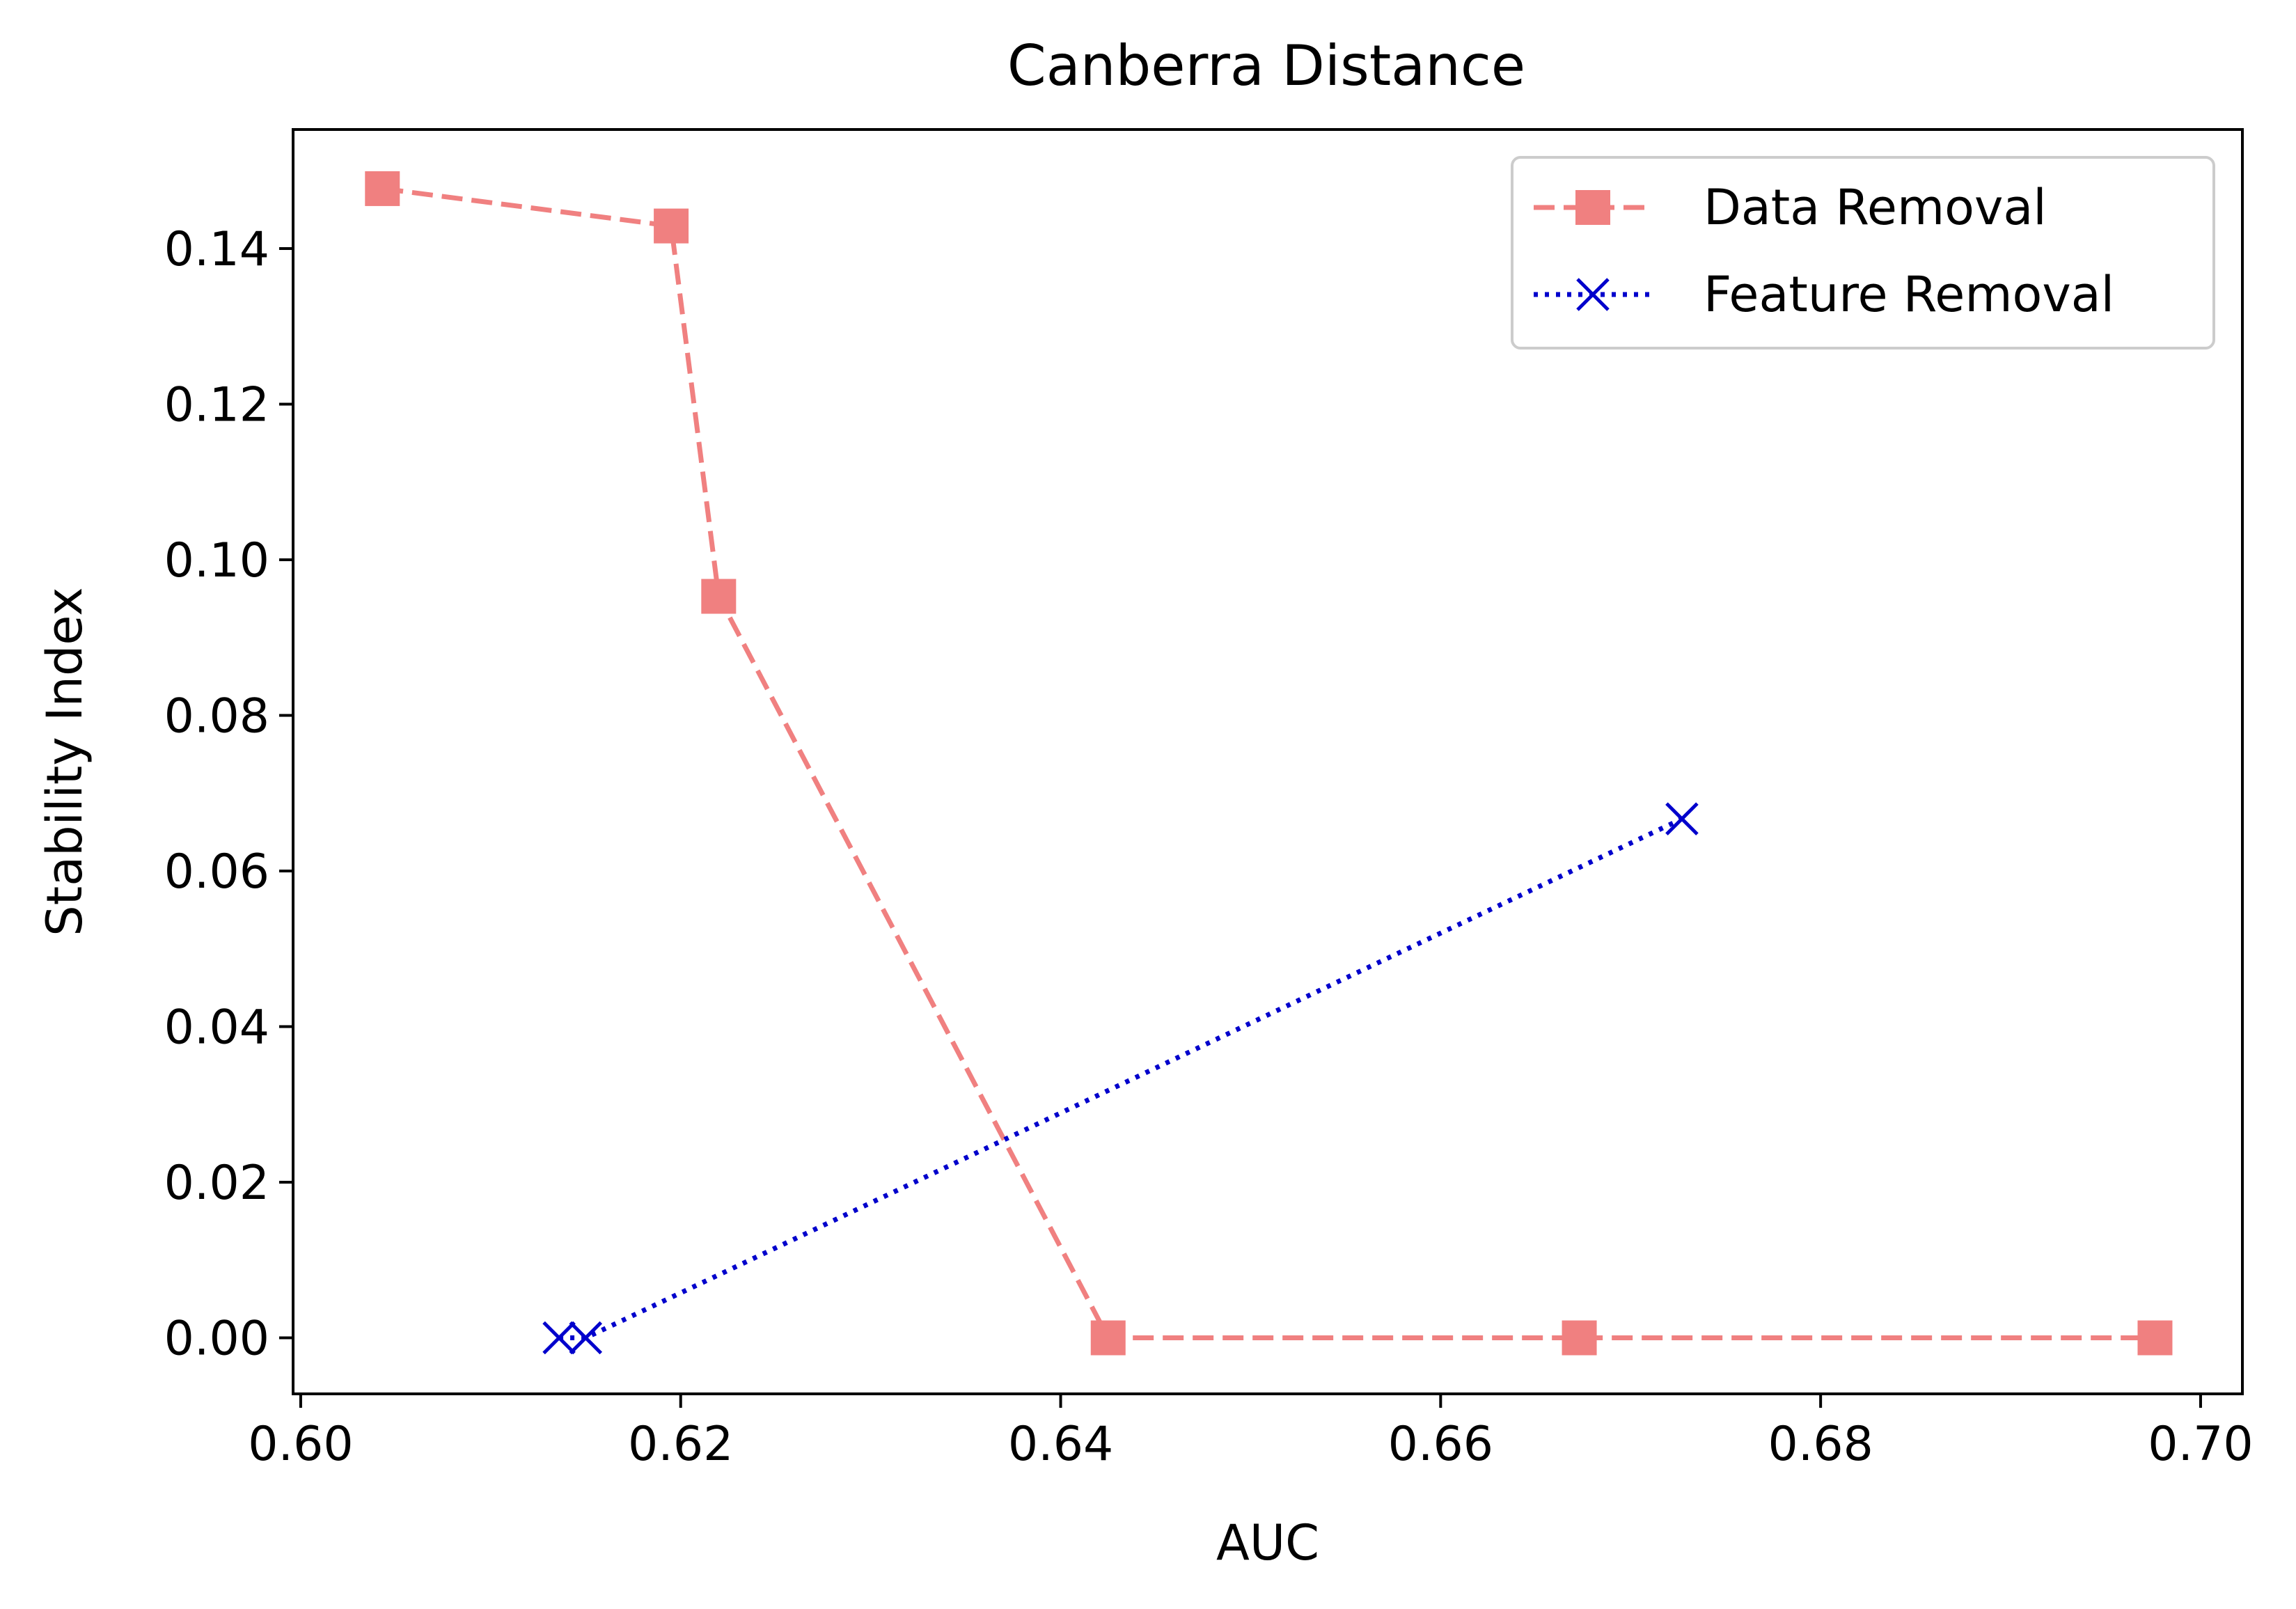 The width and height of the screenshot is (2296, 1609). I want to click on y-tick-label: 0.08, so click(216, 716).